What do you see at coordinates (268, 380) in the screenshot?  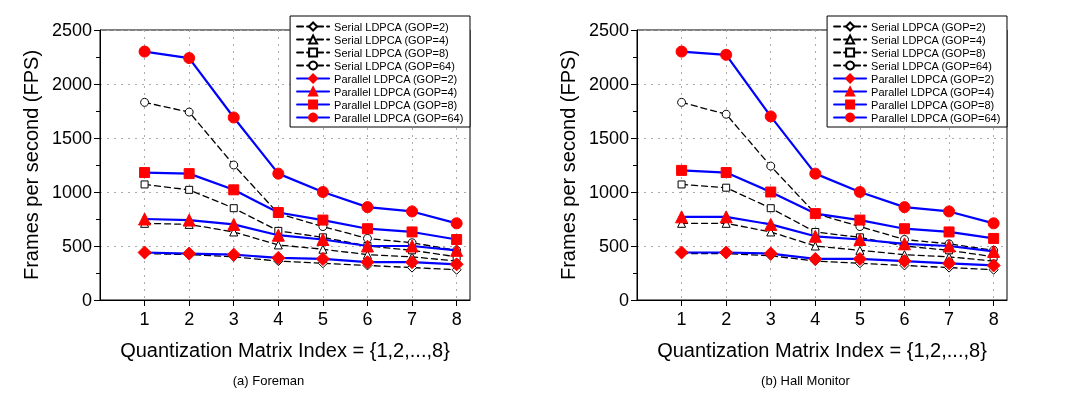 I see `text: (a) Foreman` at bounding box center [268, 380].